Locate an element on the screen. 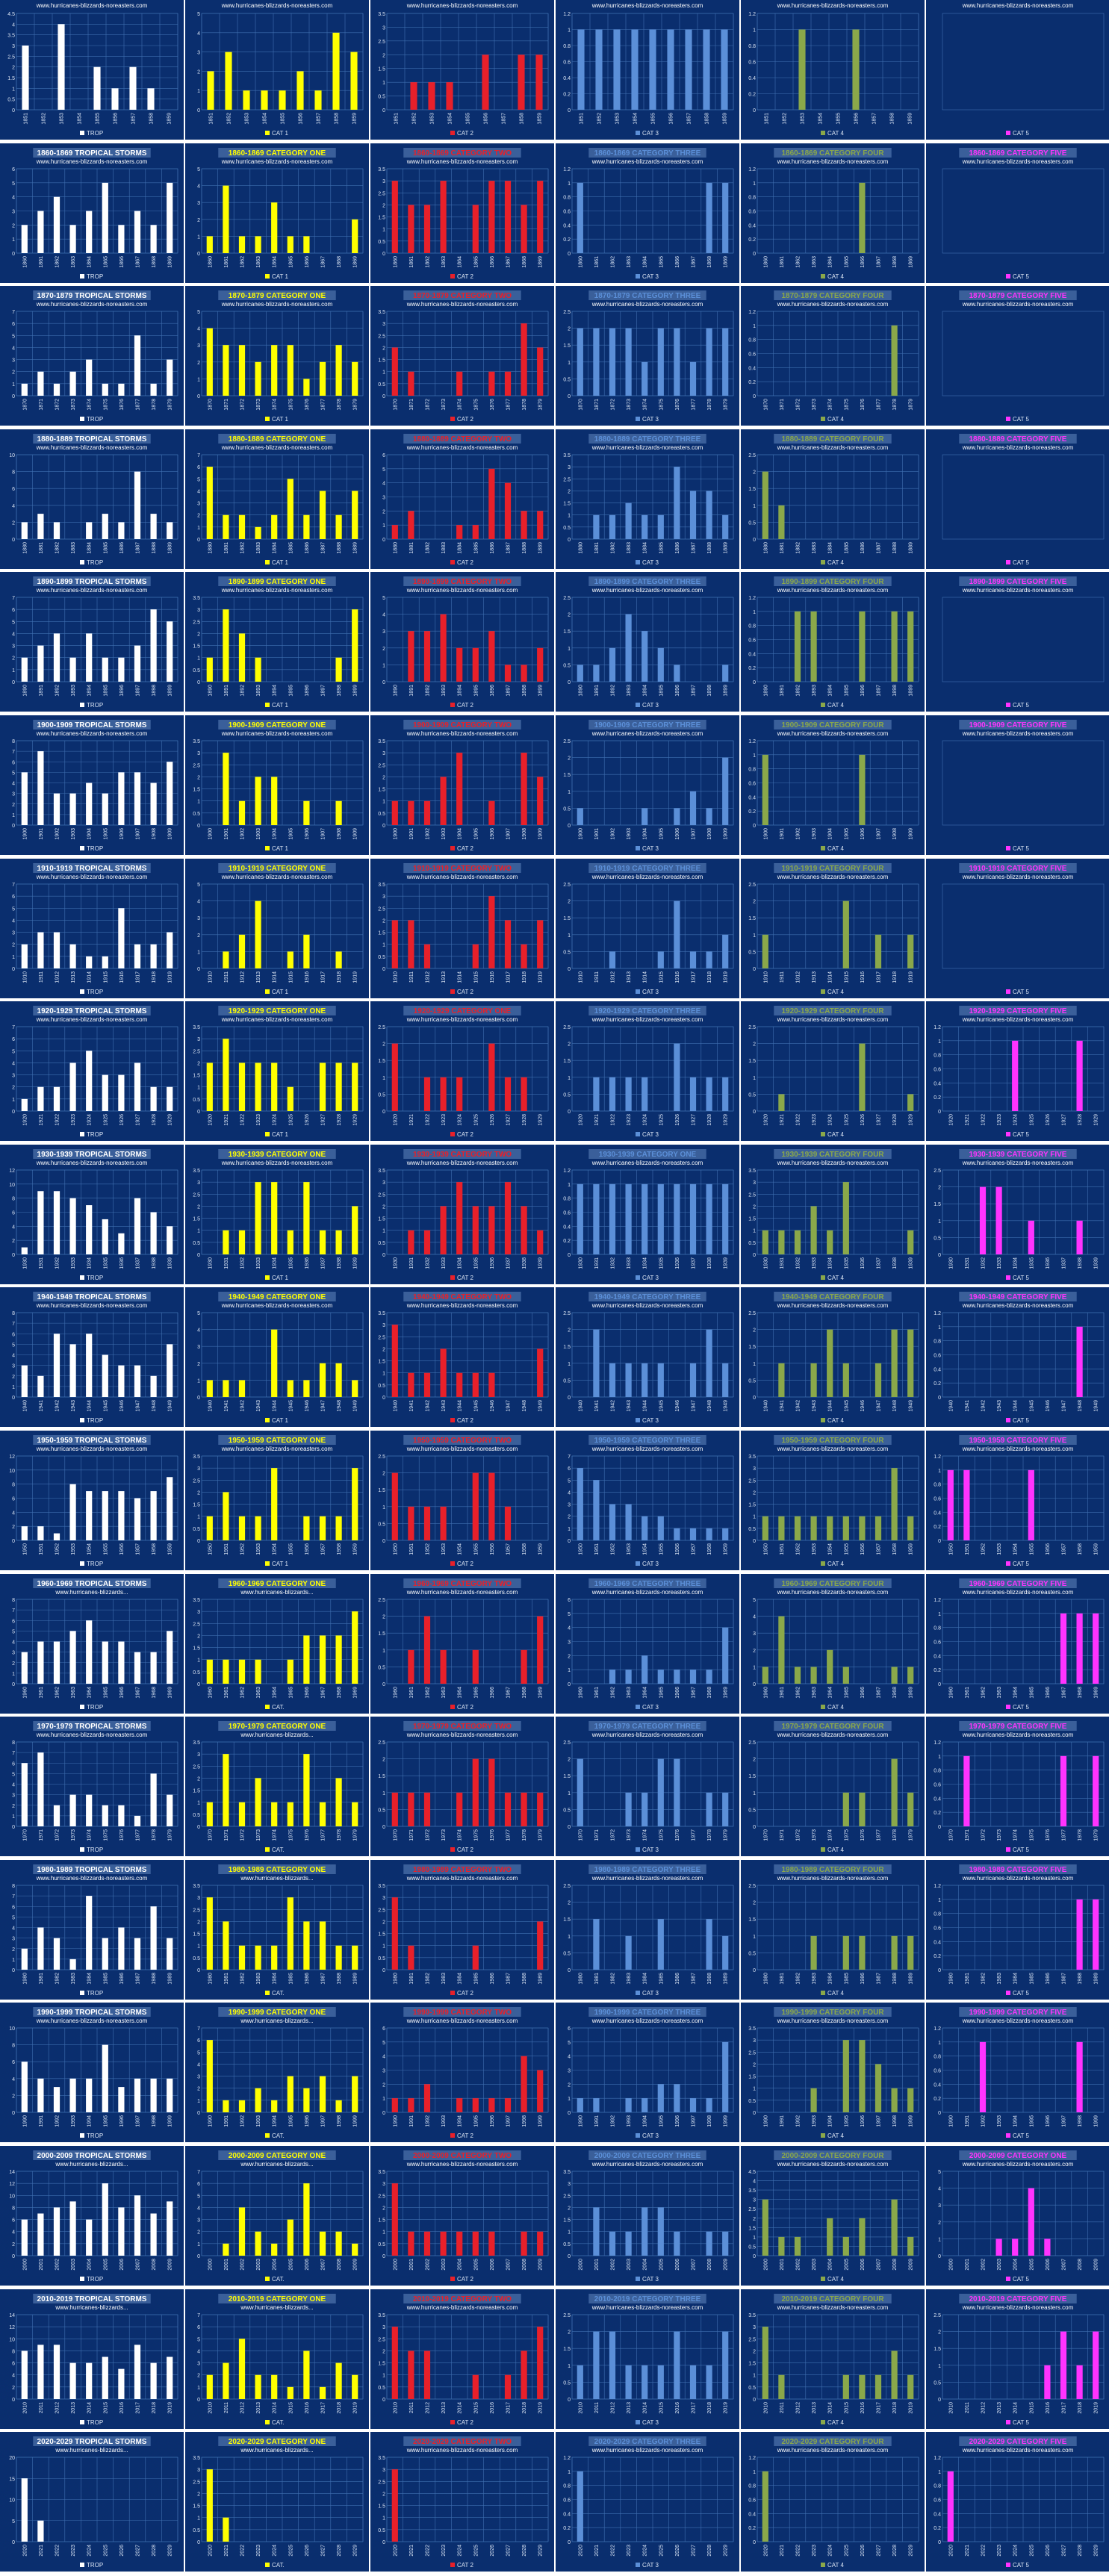  legend-label: TROP is located at coordinates (95, 992).